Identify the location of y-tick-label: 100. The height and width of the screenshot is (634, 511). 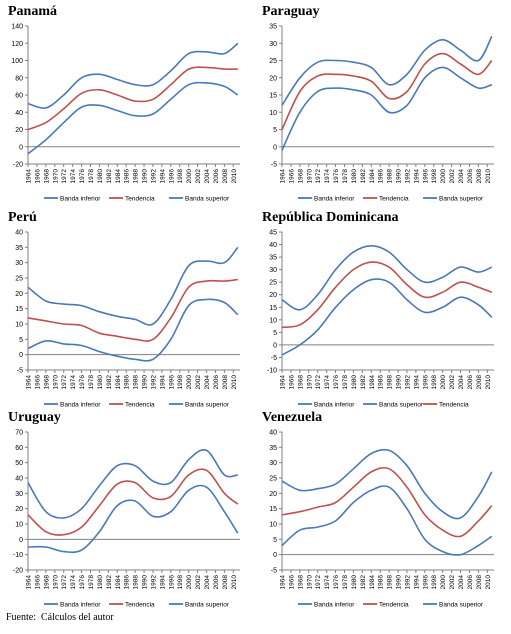
(17, 61).